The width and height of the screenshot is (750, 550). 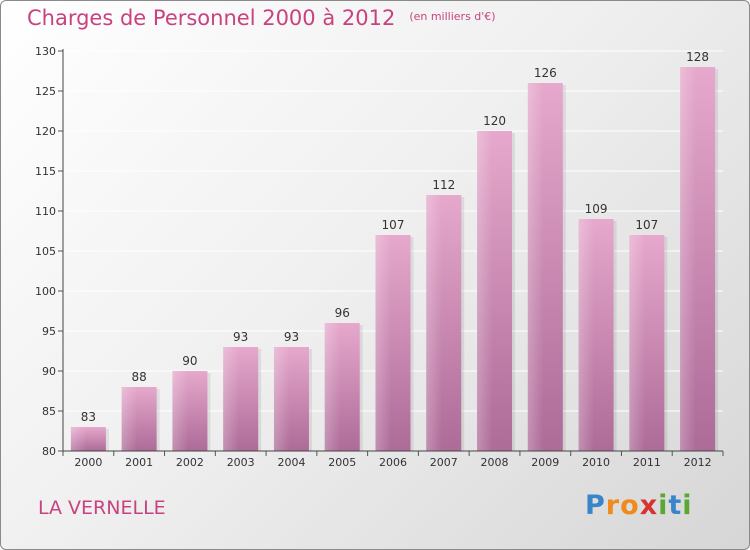 I want to click on value-label: 90, so click(x=189, y=361).